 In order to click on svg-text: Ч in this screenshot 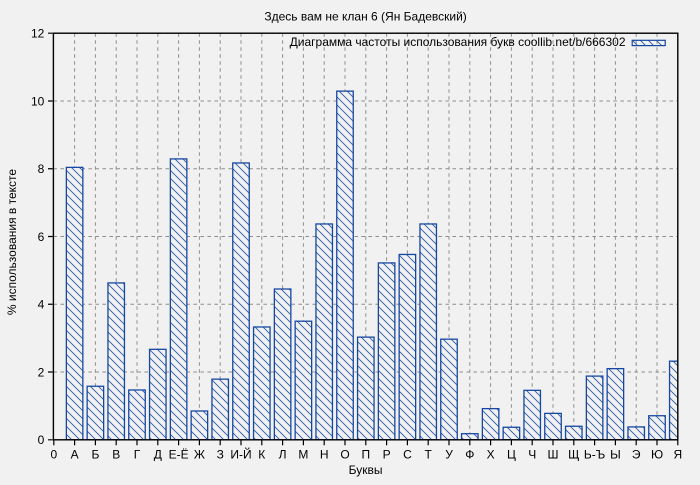, I will do `click(532, 454)`.